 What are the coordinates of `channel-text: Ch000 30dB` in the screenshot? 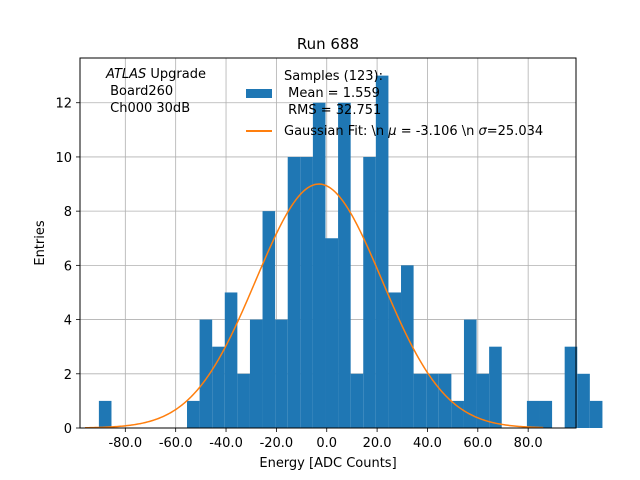 It's located at (148, 108).